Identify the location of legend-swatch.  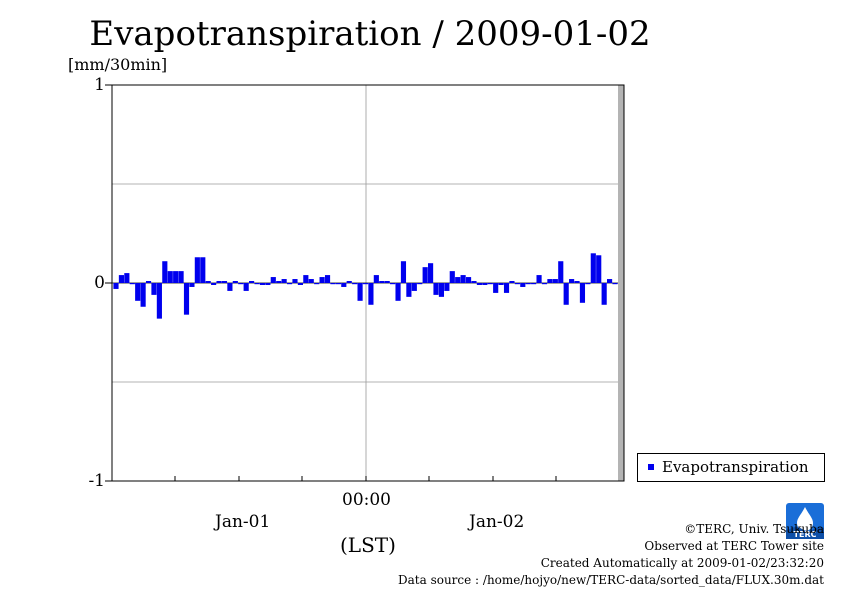
(651, 467).